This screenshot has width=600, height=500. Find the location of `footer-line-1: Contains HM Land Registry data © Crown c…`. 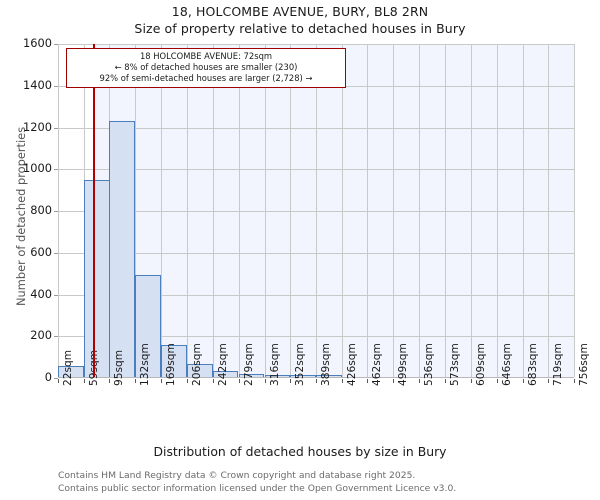

footer-line-1: Contains HM Land Registry data © Crown c… is located at coordinates (237, 475).